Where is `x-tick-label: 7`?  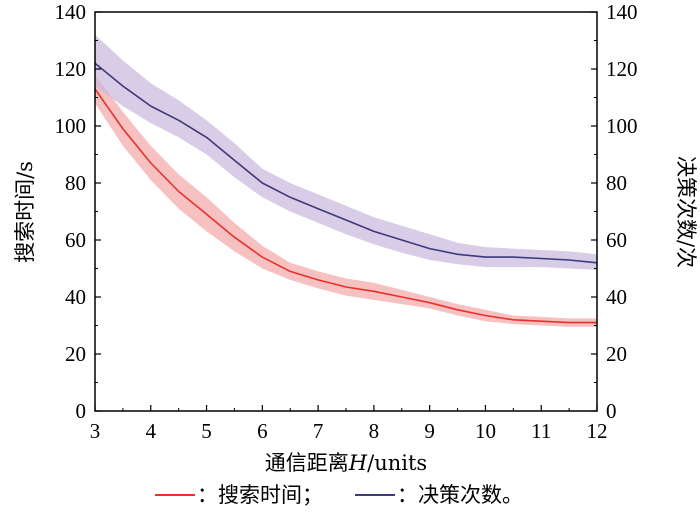
x-tick-label: 7 is located at coordinates (318, 431).